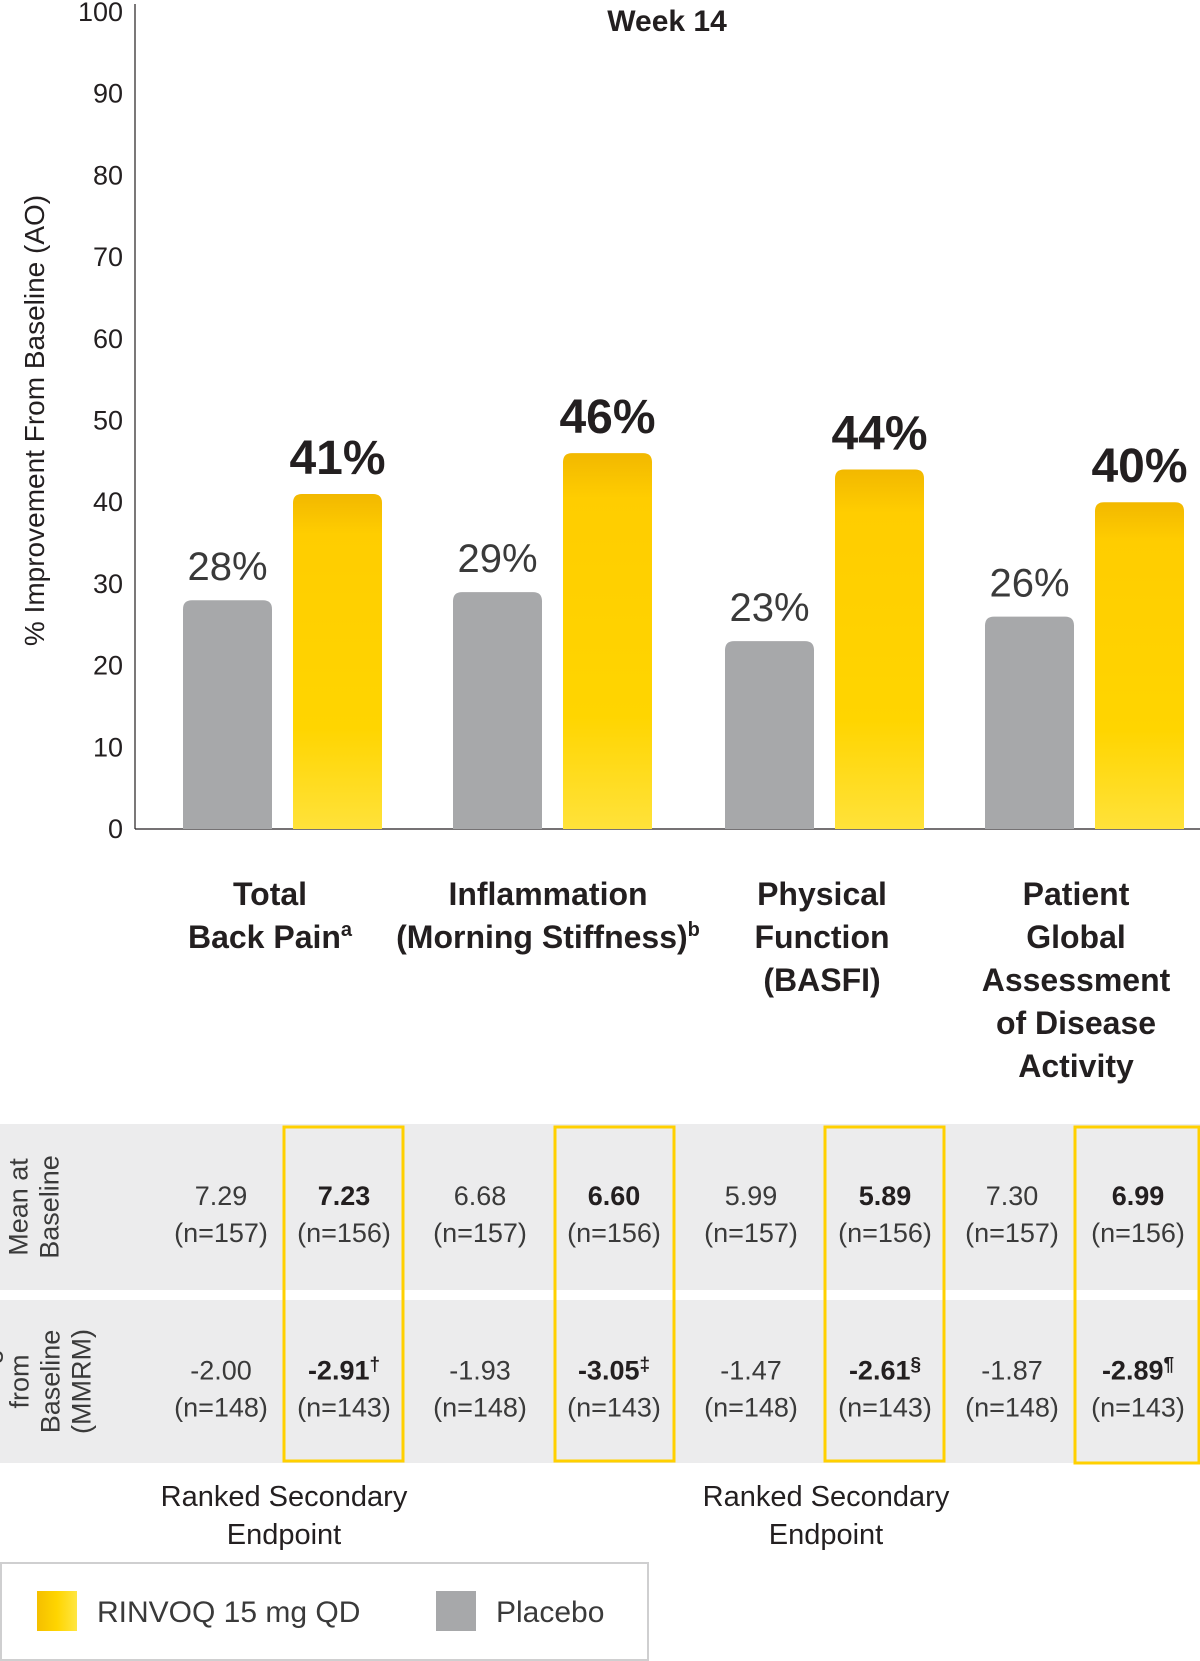 This screenshot has height=1661, width=1200. What do you see at coordinates (228, 1612) in the screenshot?
I see `legend-label-rinvoq: RINVOQ 15 mg QD` at bounding box center [228, 1612].